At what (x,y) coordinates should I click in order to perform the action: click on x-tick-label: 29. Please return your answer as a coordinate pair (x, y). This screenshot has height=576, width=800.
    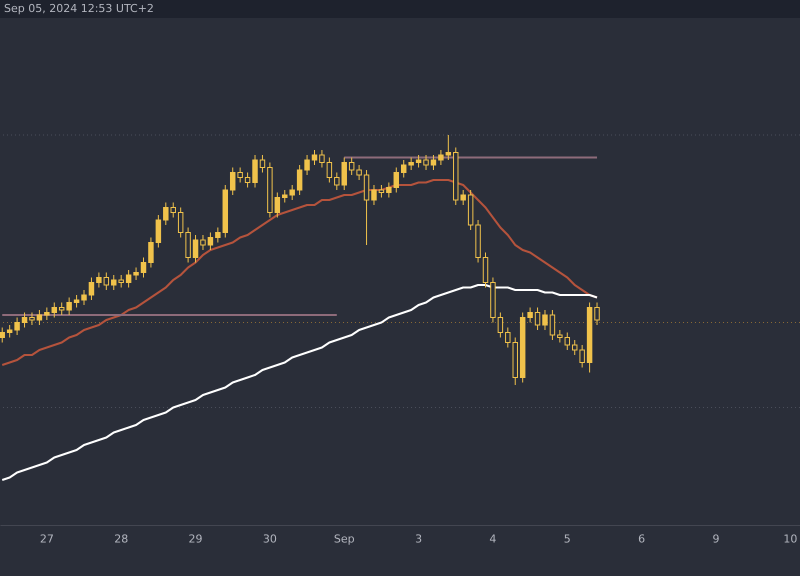
    Looking at the image, I should click on (195, 539).